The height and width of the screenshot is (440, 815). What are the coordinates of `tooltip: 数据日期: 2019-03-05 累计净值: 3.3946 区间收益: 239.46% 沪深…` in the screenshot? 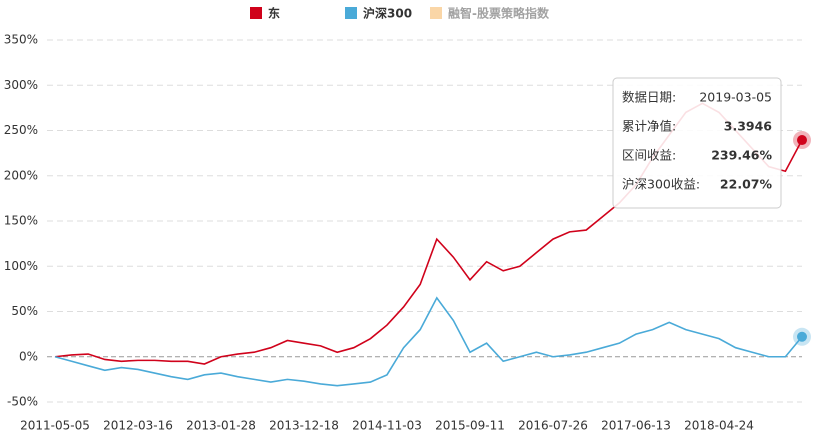 It's located at (697, 143).